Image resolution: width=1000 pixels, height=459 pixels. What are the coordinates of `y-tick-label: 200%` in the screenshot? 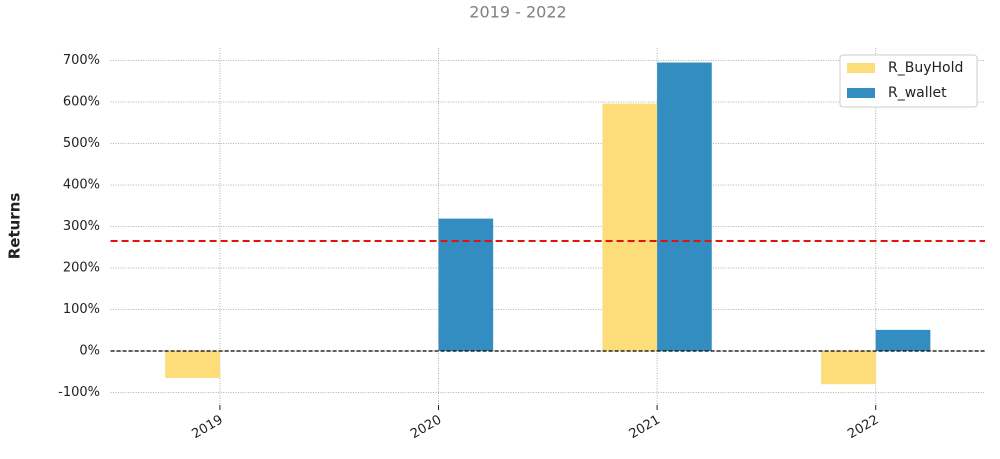 It's located at (81, 268).